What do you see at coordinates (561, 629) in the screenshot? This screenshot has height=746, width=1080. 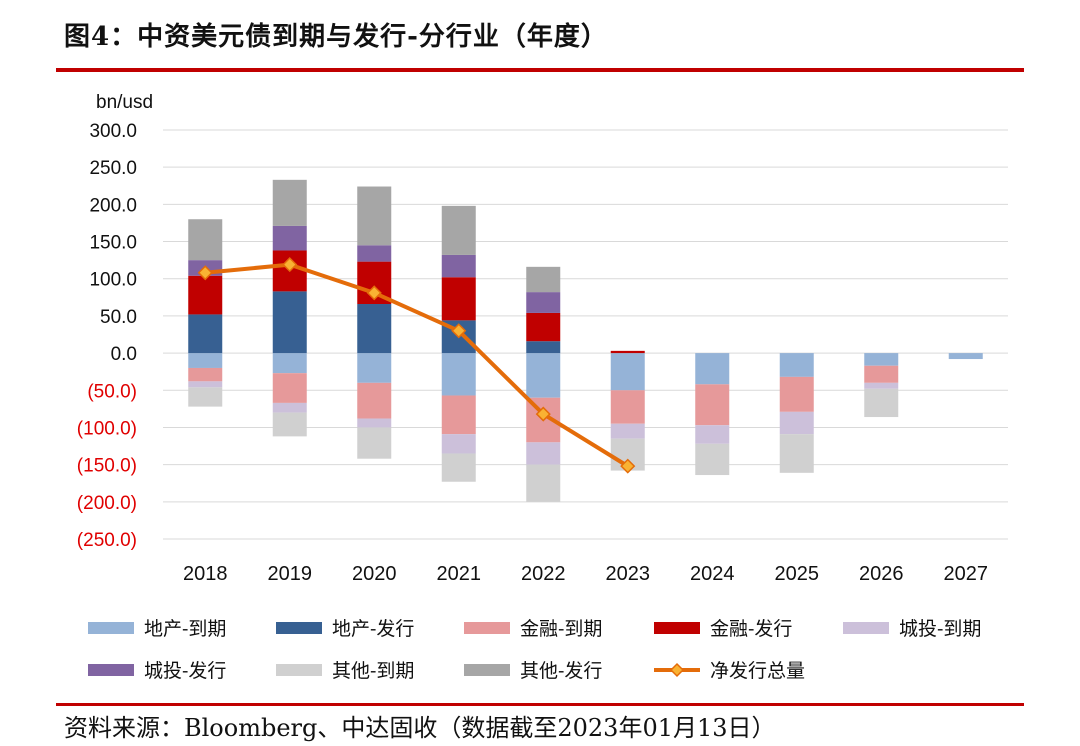 I see `legend-label: 金融-到期` at bounding box center [561, 629].